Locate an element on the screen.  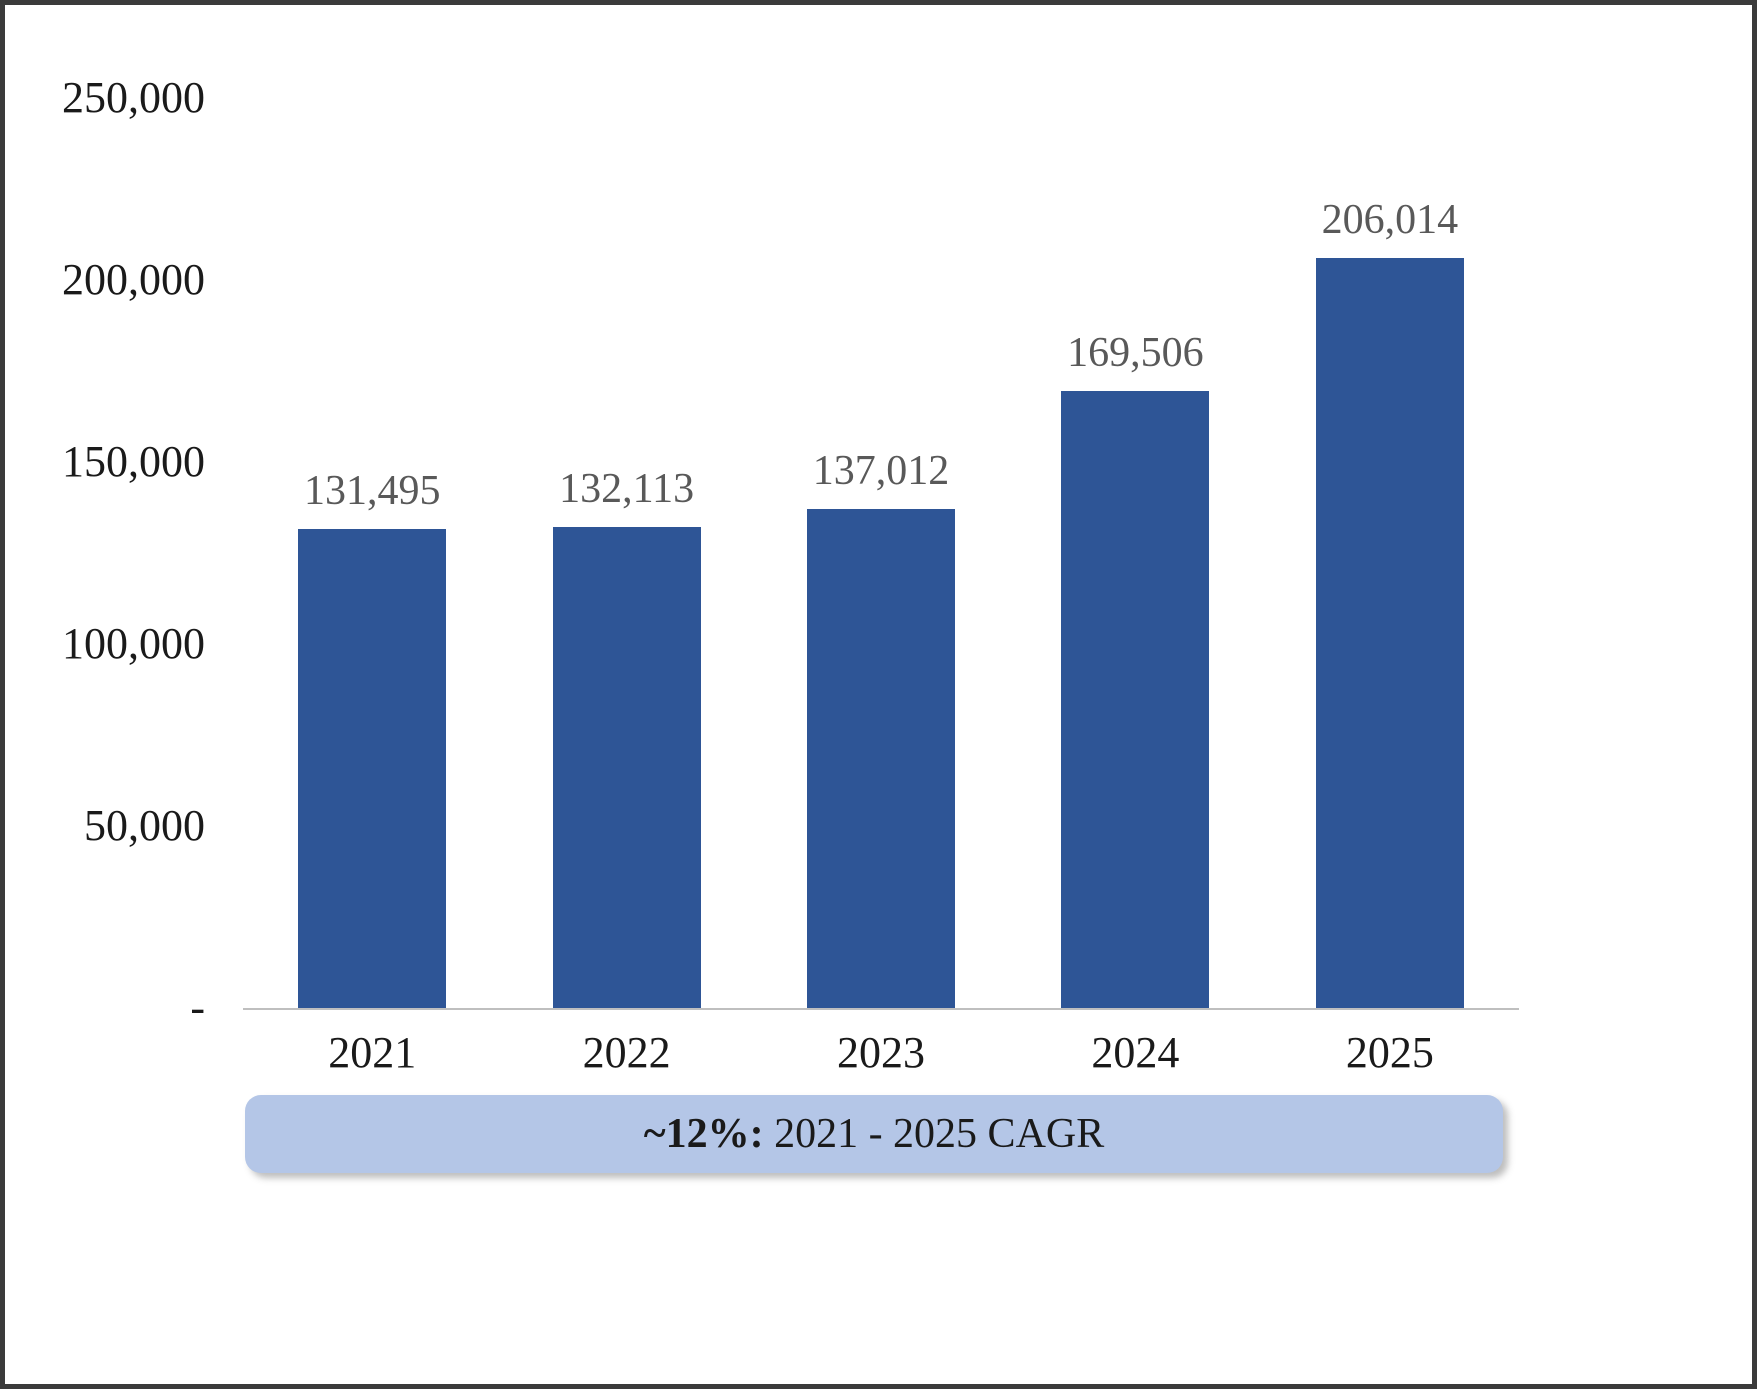
bar-value-label: 169,506 is located at coordinates (1135, 353).